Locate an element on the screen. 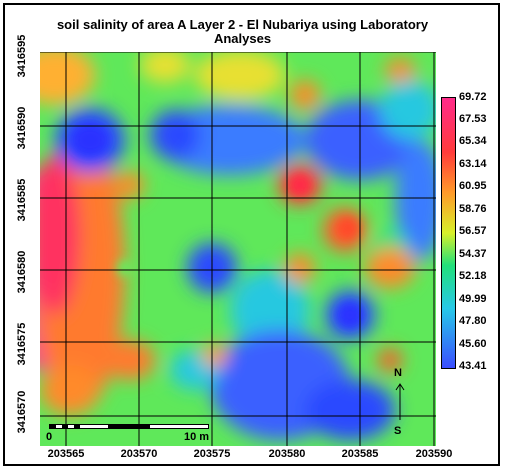 This screenshot has width=505, height=471. north-label: N is located at coordinates (398, 373).